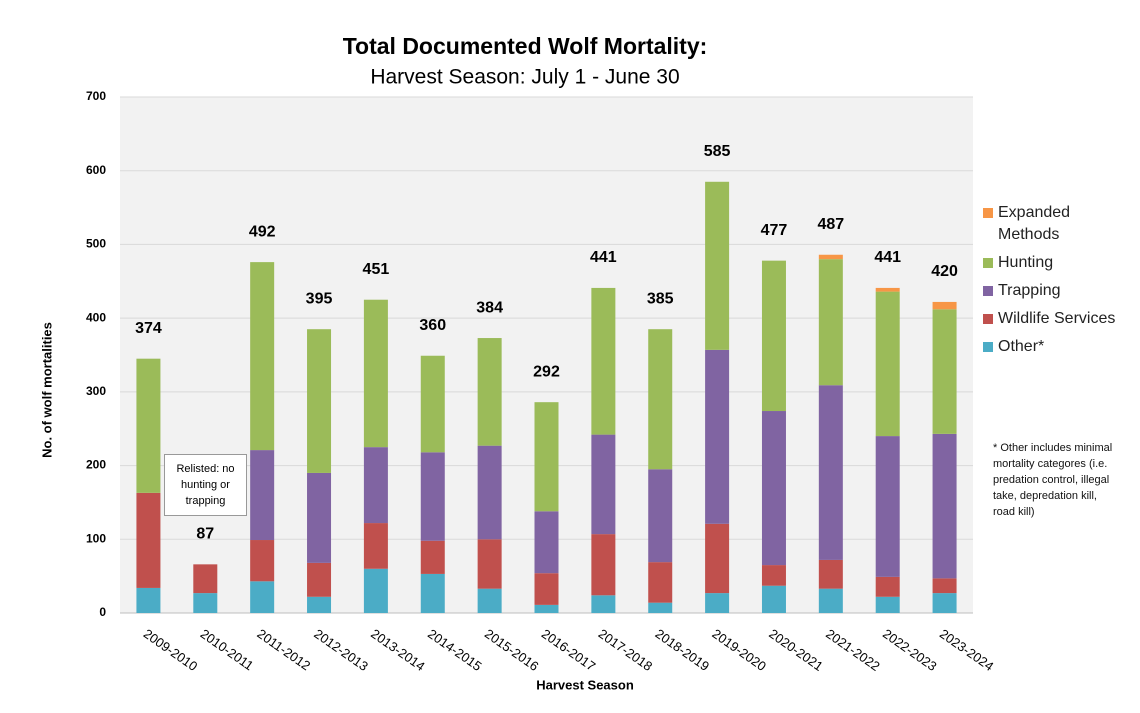  Describe the element at coordinates (171, 650) in the screenshot. I see `x-tick-label: 2009-2010` at that location.